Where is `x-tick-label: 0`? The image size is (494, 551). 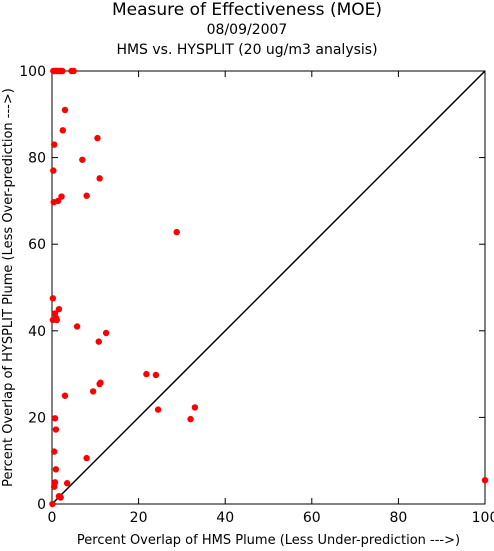 x-tick-label: 0 is located at coordinates (52, 518).